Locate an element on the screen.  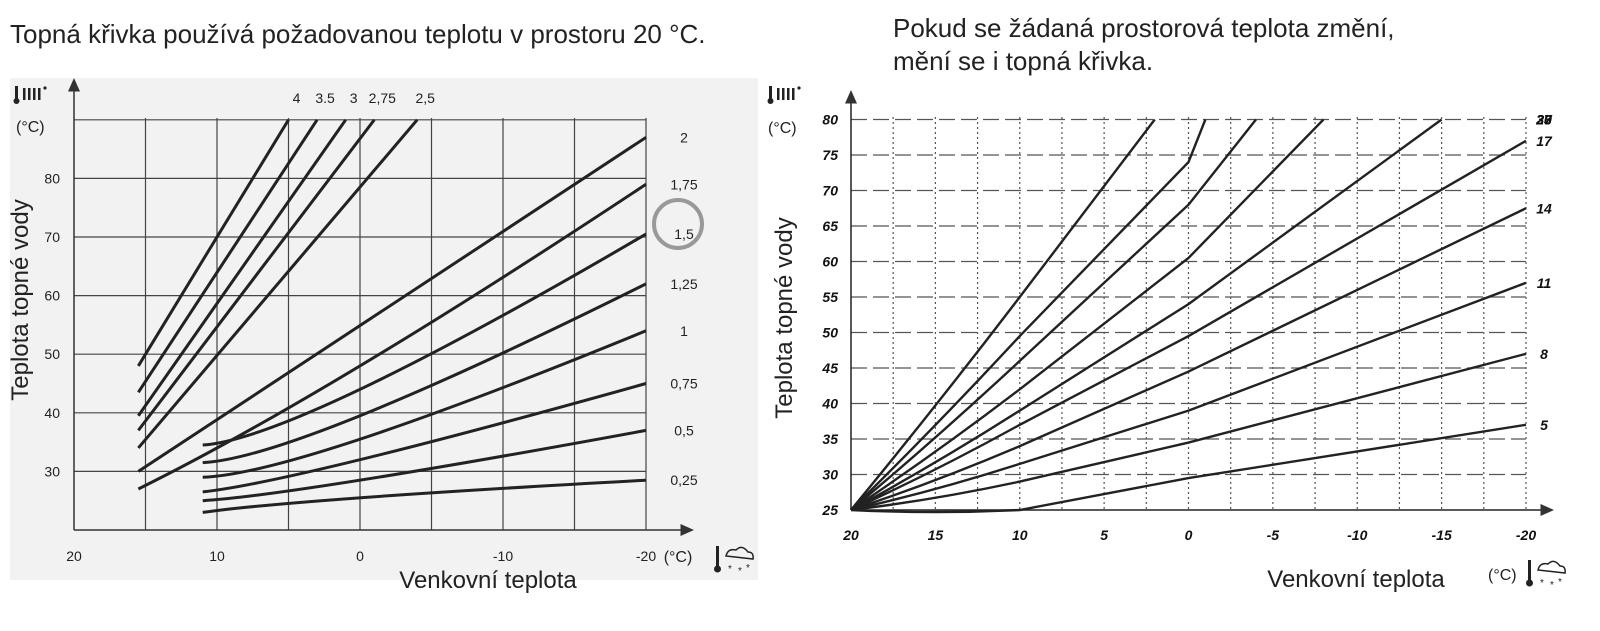
curve-label: 0,25 is located at coordinates (683, 480).